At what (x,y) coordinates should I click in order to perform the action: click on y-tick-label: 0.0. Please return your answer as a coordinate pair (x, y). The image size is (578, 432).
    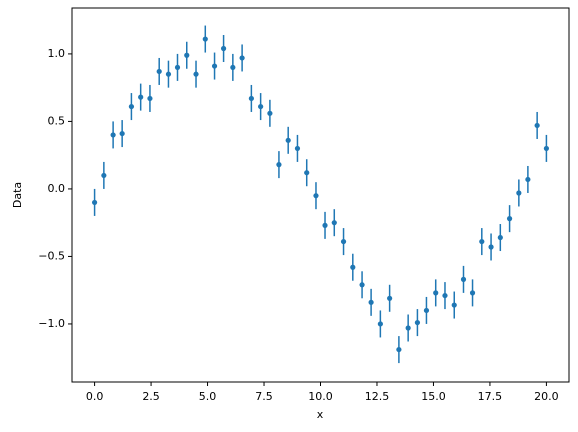
    Looking at the image, I should click on (57, 188).